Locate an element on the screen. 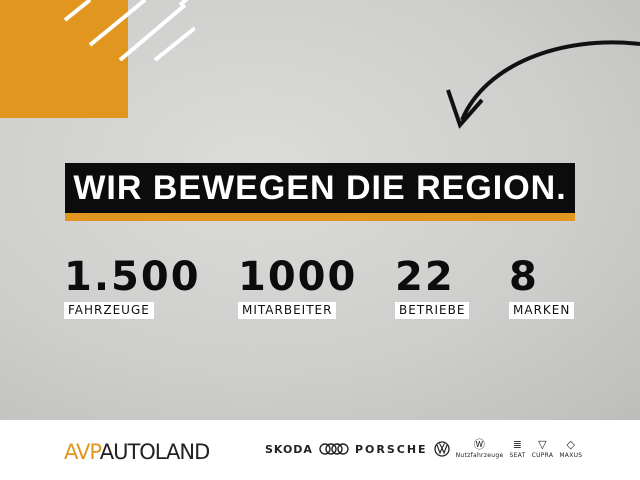 Image resolution: width=640 pixels, height=480 pixels. seat-logo: ≣ SEAT is located at coordinates (517, 448).